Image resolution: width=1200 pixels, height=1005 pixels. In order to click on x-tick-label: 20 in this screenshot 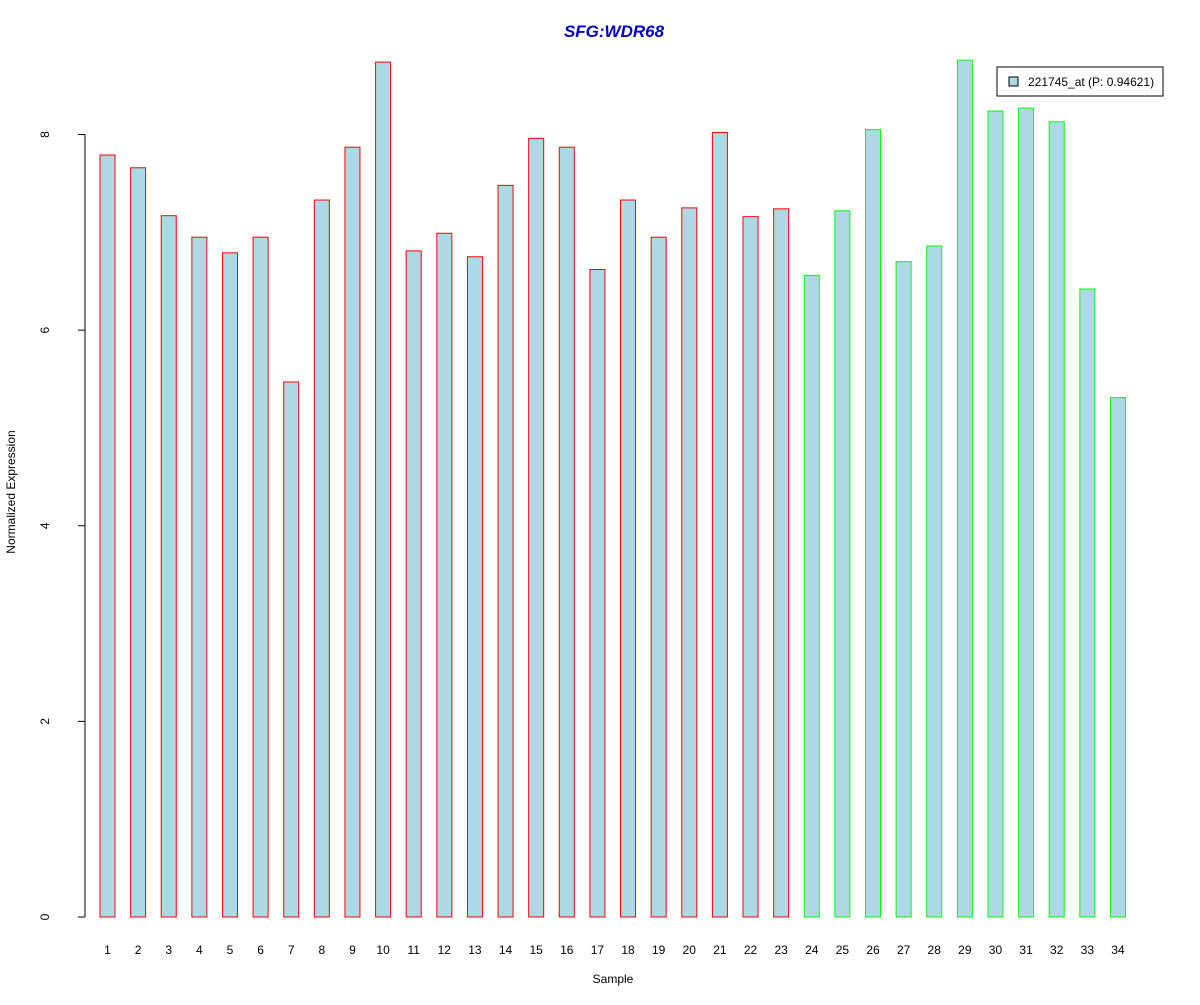, I will do `click(690, 950)`.